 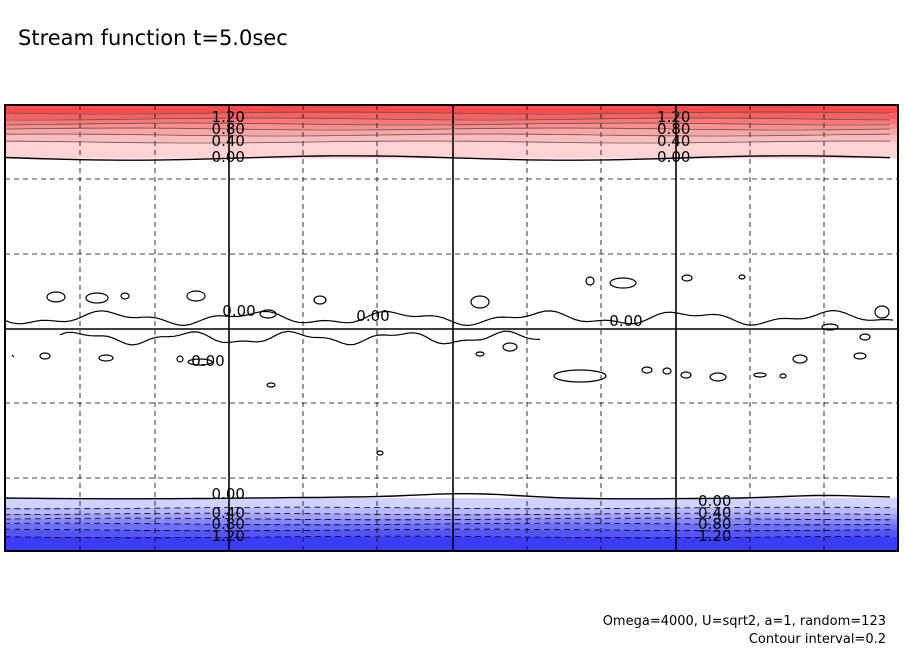 I want to click on chart-title: Stream function t=5.0sec, so click(x=153, y=38).